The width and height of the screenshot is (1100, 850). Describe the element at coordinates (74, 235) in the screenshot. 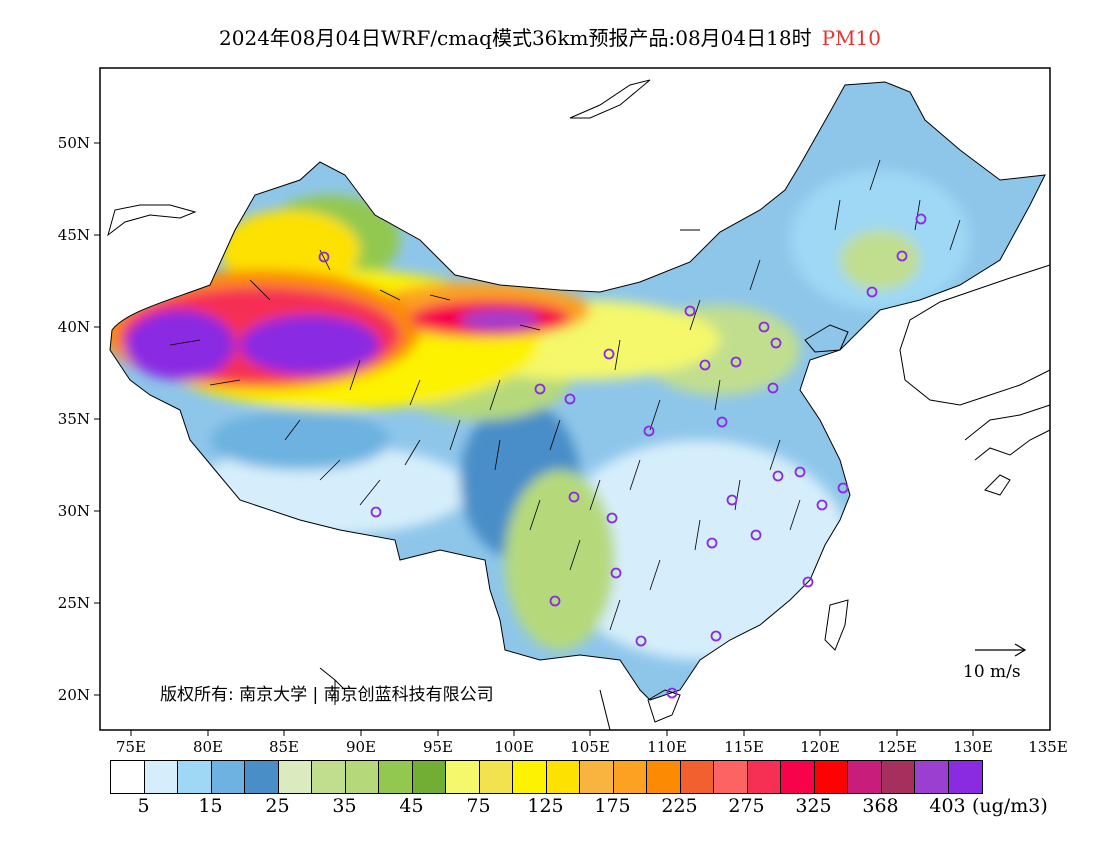

I see `lat-label: 45N` at that location.